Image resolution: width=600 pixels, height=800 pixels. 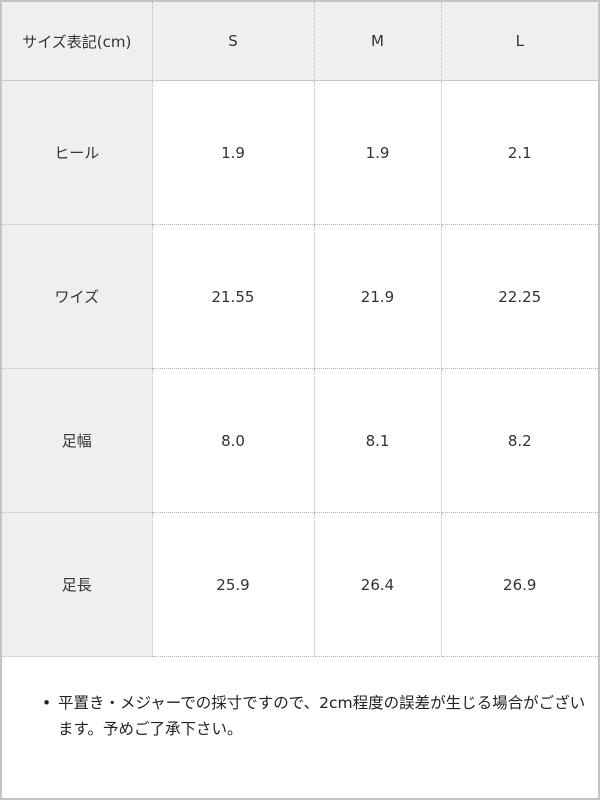 I want to click on row-label: 足長, so click(x=77, y=584).